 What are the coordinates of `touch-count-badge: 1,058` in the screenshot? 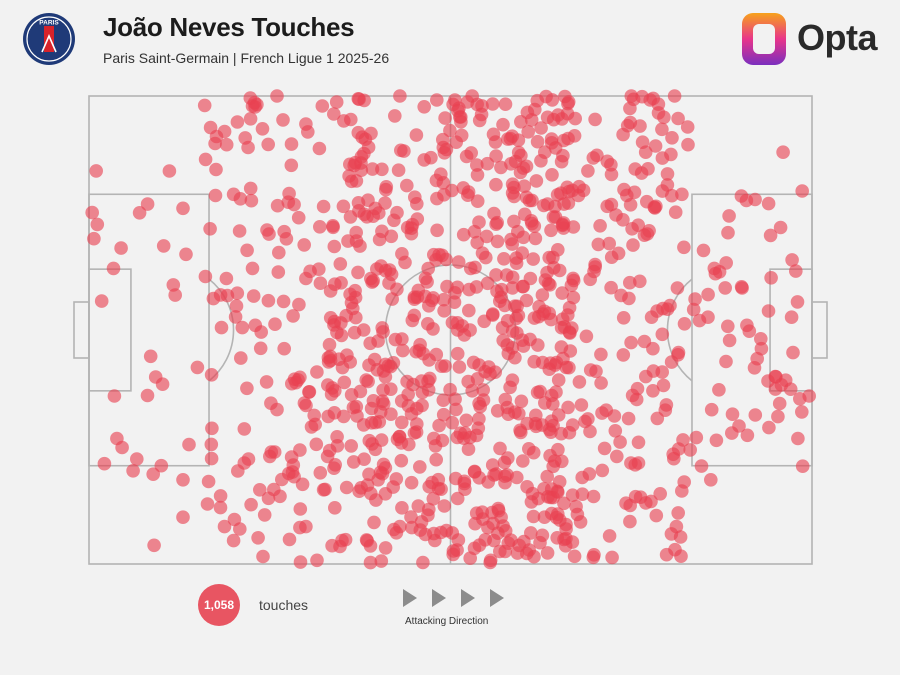 It's located at (219, 605).